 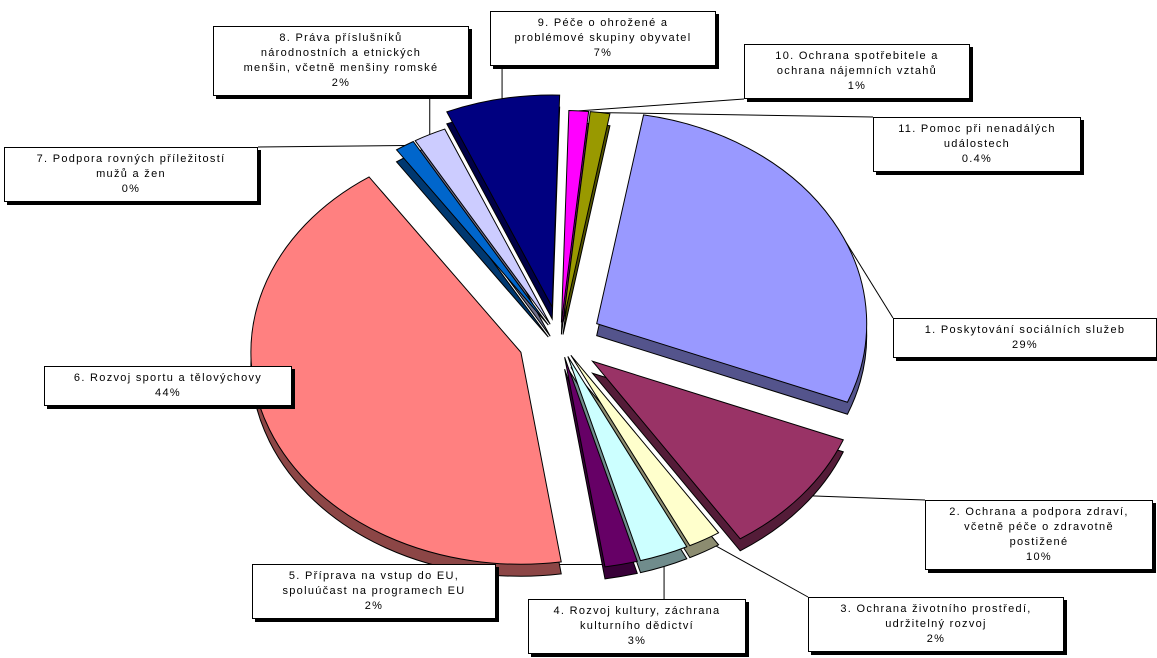 What do you see at coordinates (857, 86) in the screenshot?
I see `callout-10-percent: 1%` at bounding box center [857, 86].